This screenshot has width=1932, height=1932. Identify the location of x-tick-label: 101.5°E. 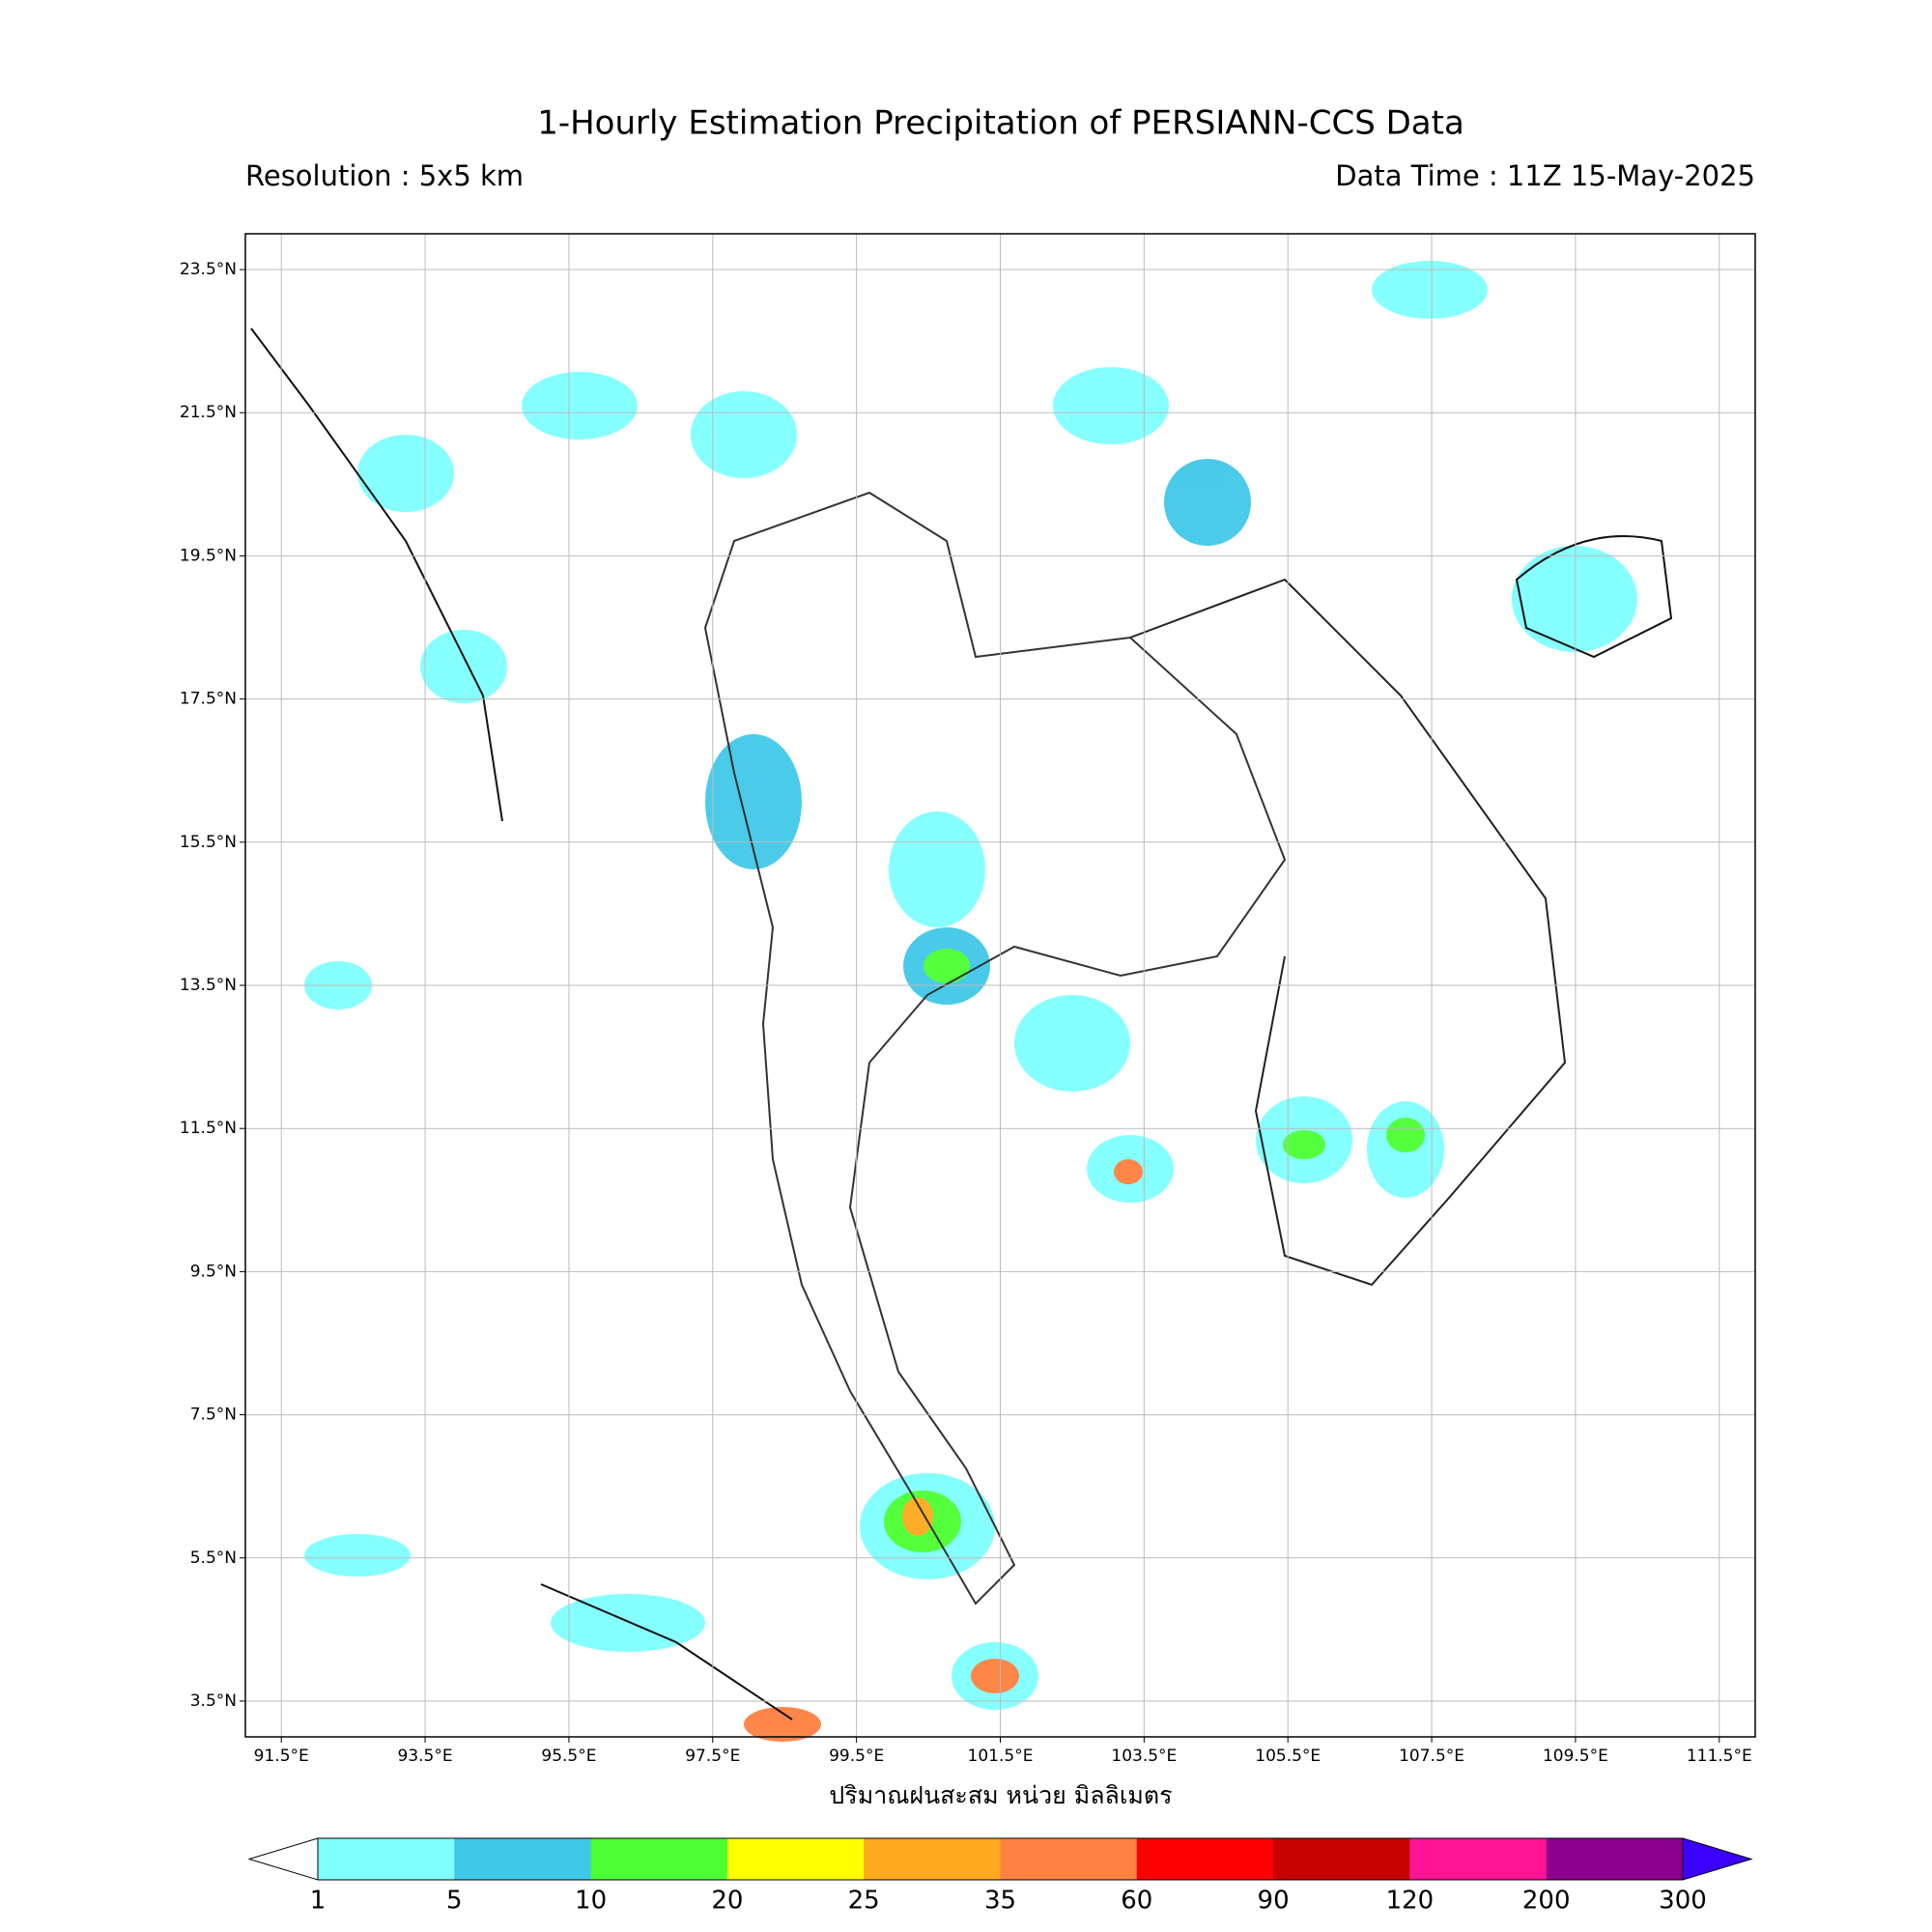
(1001, 1756).